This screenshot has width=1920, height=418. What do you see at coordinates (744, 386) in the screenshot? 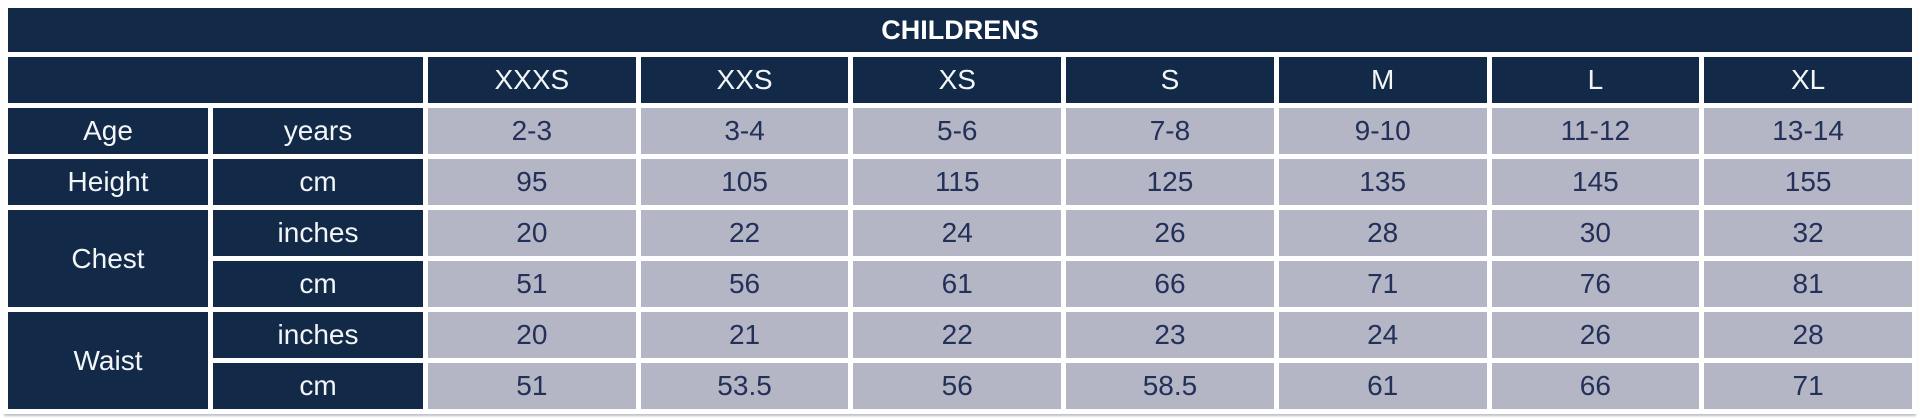
I see `data-cell: 53.5` at bounding box center [744, 386].